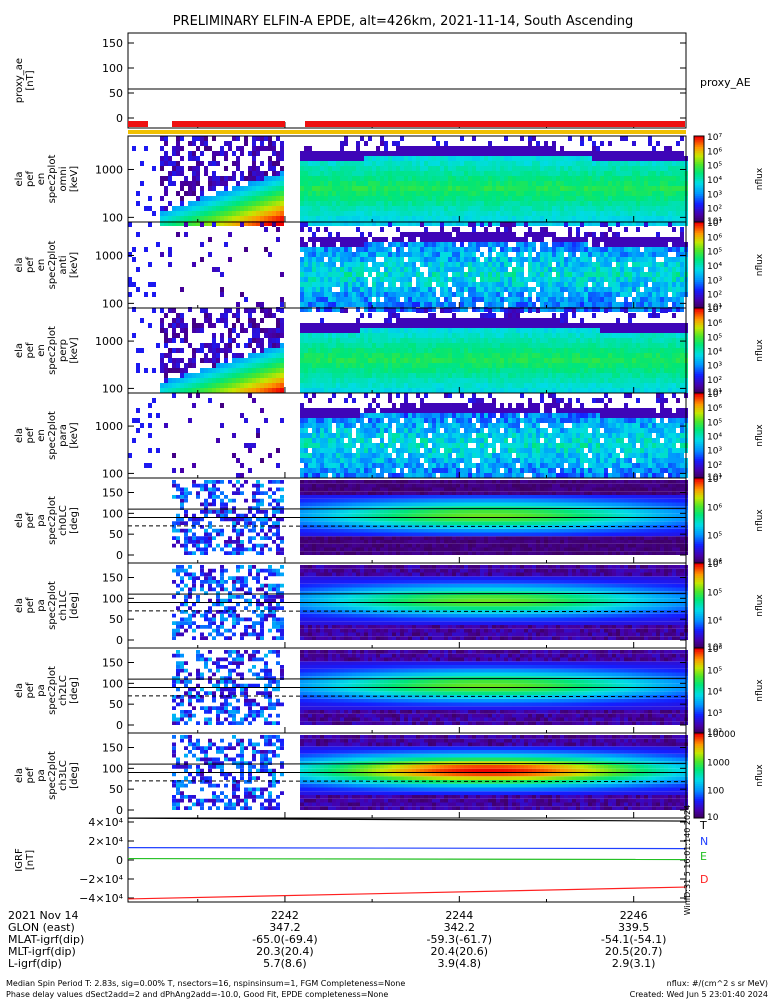 The image size is (775, 1000). What do you see at coordinates (63, 179) in the screenshot?
I see `energy-ylabel-0-4: omni` at bounding box center [63, 179].